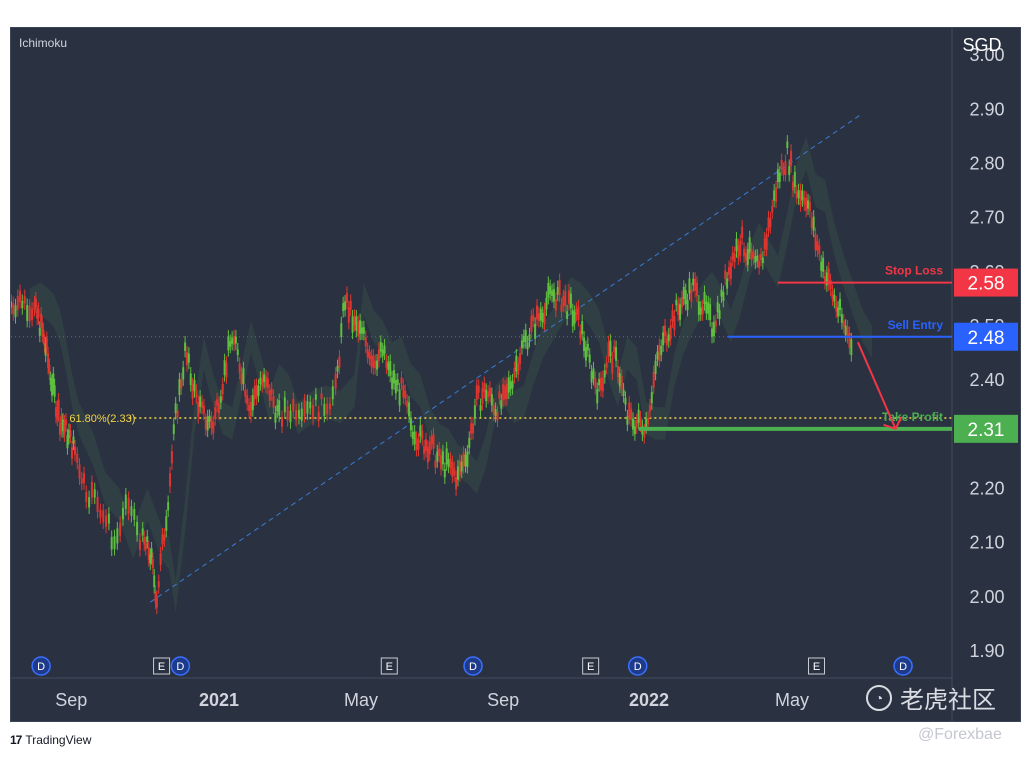 This screenshot has width=1032, height=758. What do you see at coordinates (986, 651) in the screenshot?
I see `y-tick-label: 1.90` at bounding box center [986, 651].